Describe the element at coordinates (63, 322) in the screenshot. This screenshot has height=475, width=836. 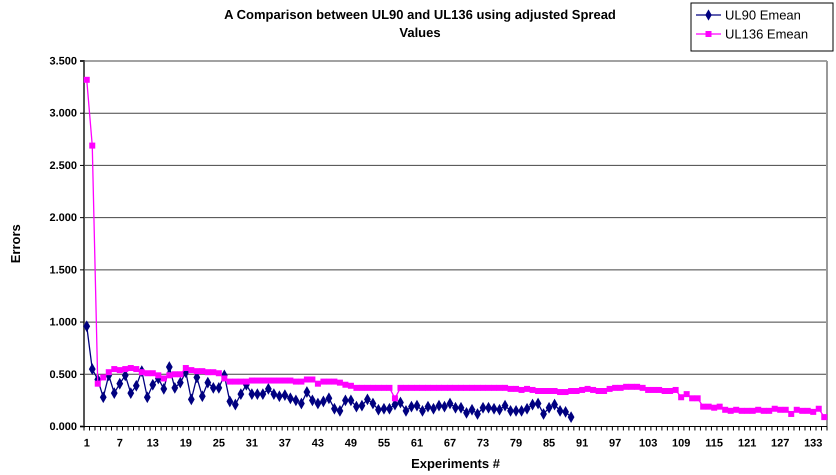
I see `y-tick-label: 1.000` at that location.